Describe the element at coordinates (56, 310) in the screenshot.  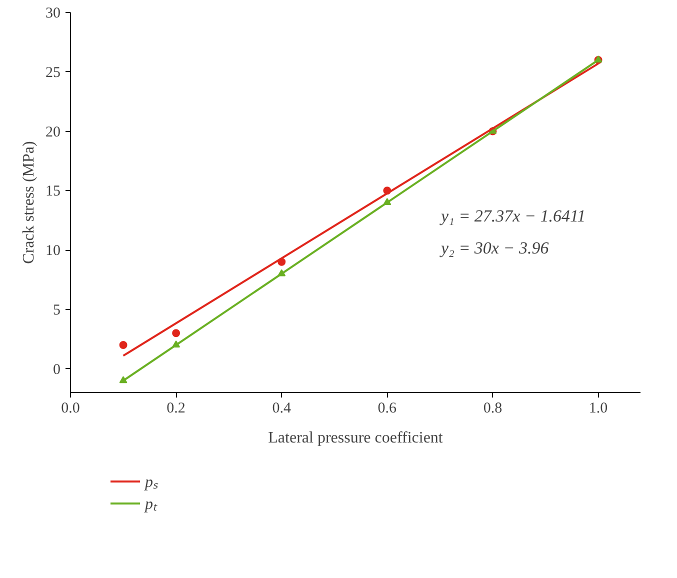
I see `y-tick-label: 5` at that location.